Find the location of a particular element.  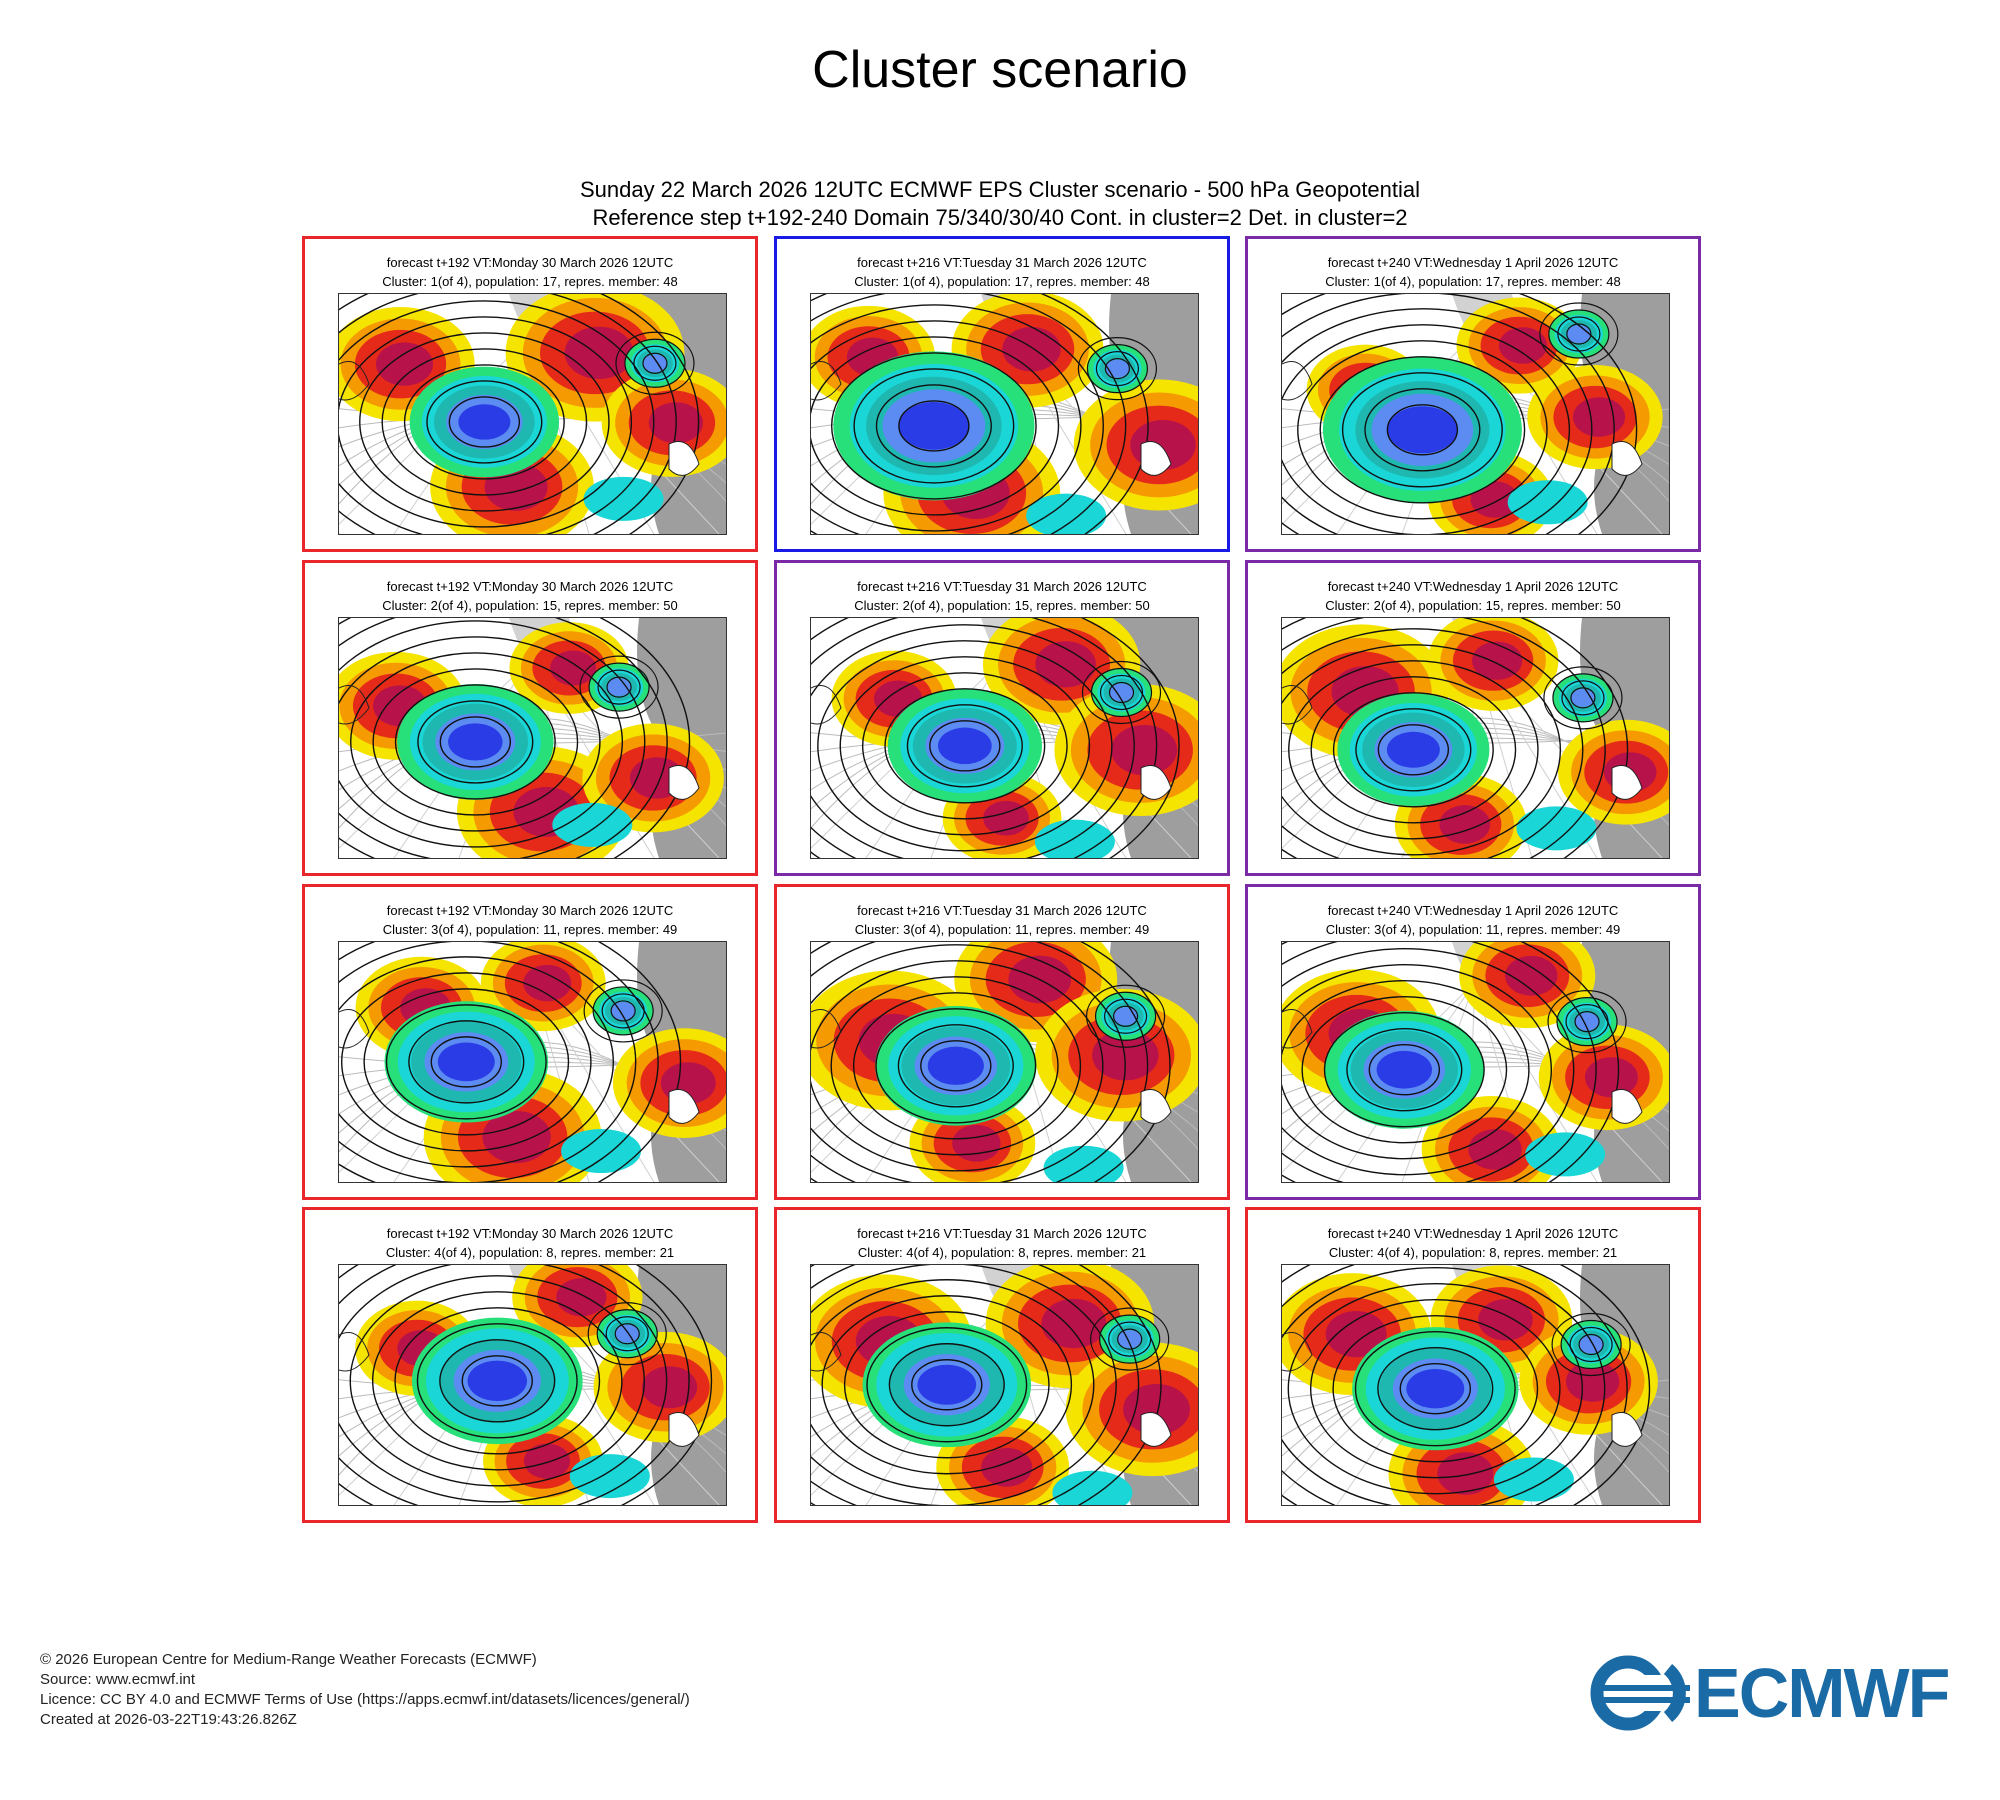

logo-text: ECMWF is located at coordinates (1822, 1693).